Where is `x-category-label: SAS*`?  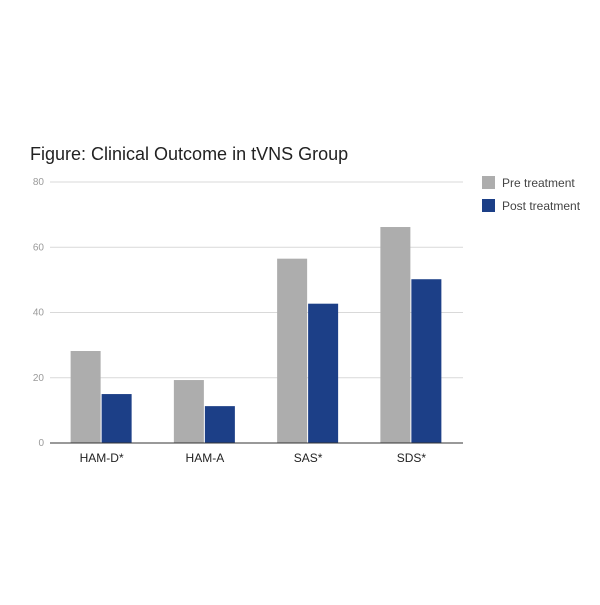
x-category-label: SAS* is located at coordinates (308, 458).